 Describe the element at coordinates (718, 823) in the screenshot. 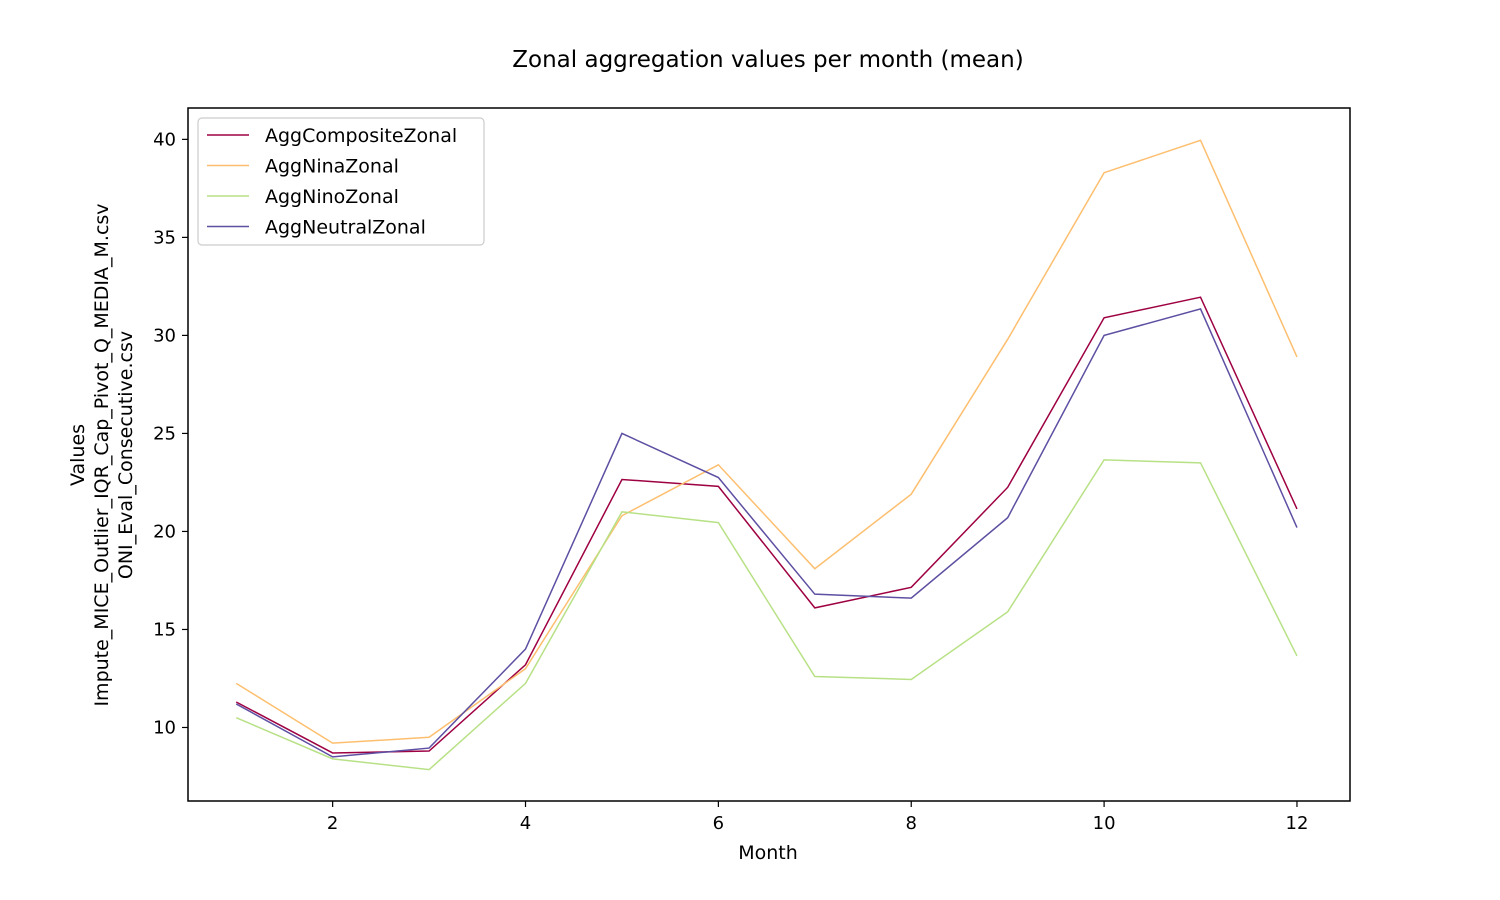

I see `x-tick-label: 6` at that location.